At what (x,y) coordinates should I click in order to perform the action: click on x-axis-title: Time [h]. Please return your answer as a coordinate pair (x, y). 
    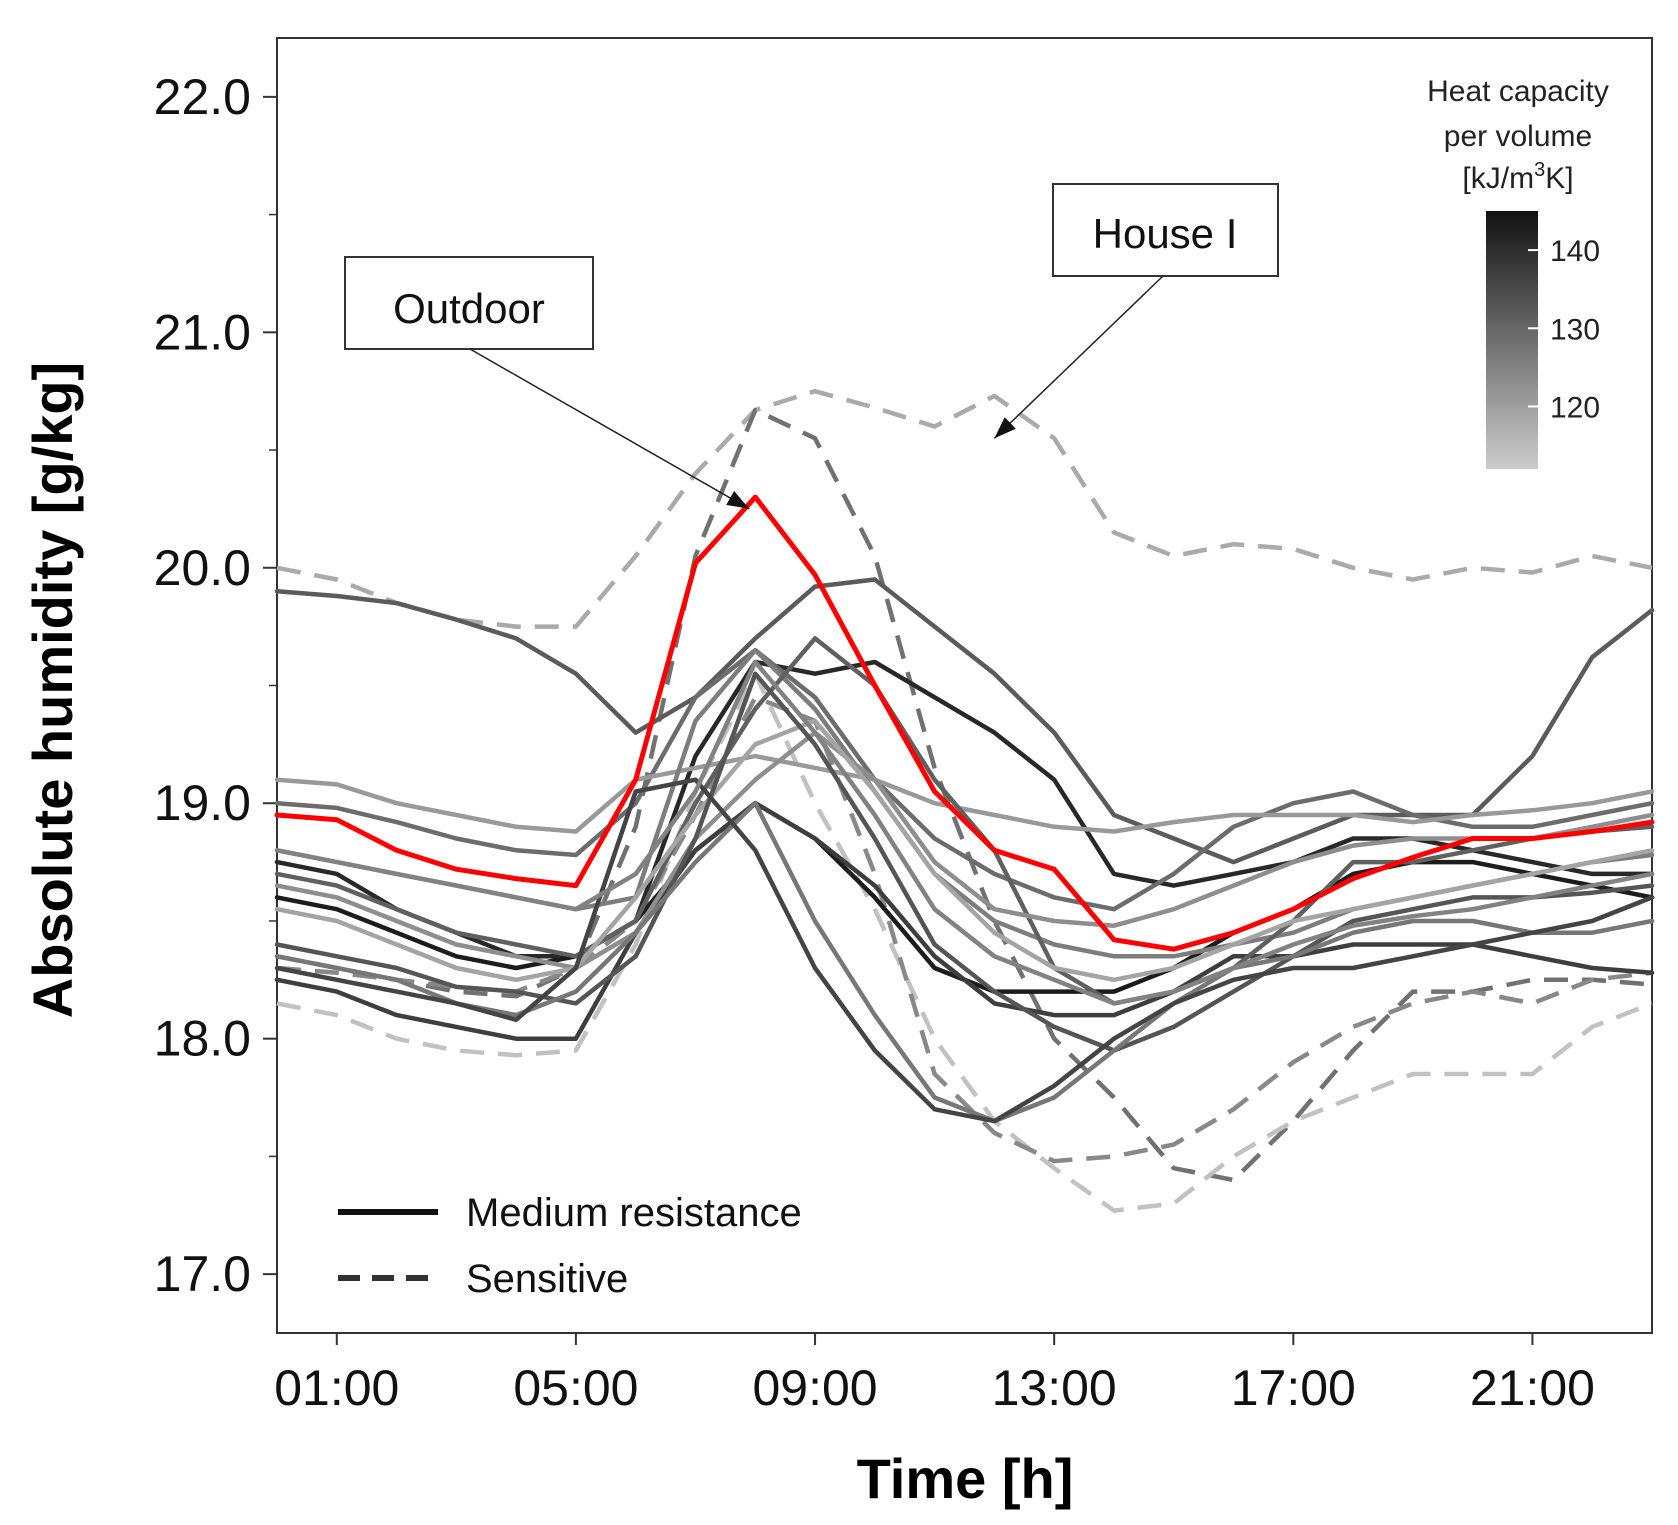
    Looking at the image, I should click on (965, 1478).